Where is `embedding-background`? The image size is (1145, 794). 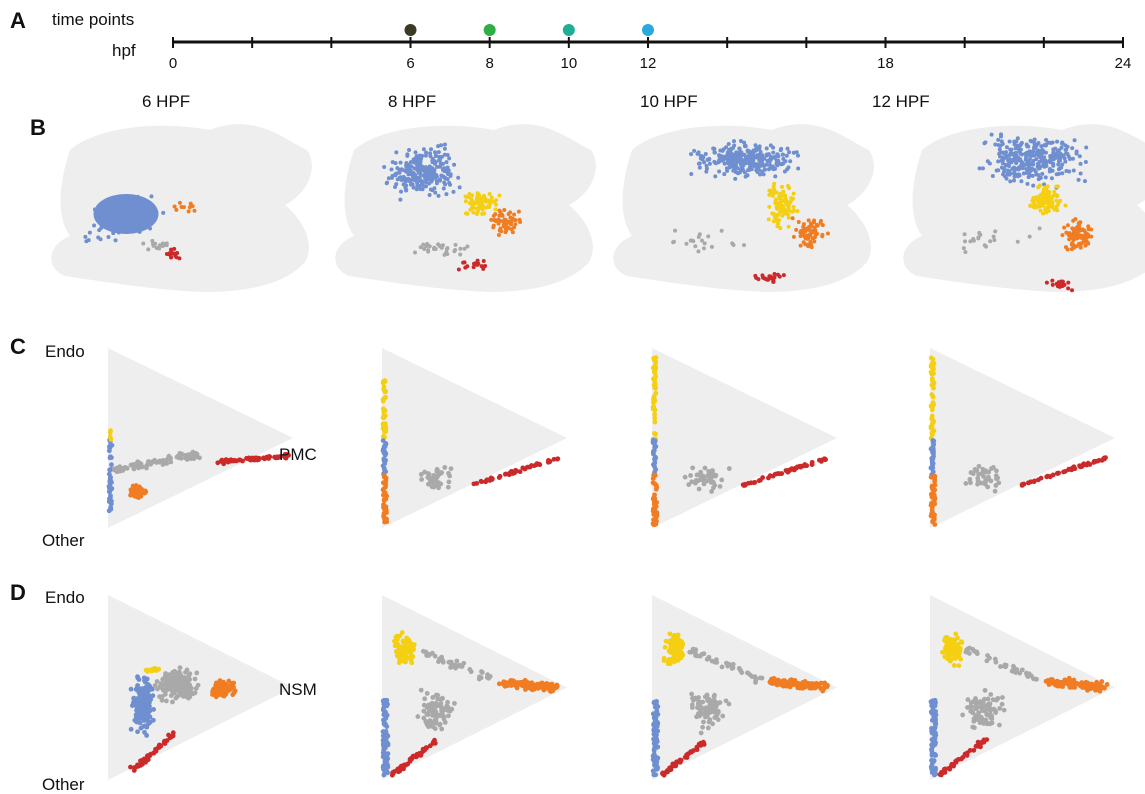
embedding-background is located at coordinates (1024, 208).